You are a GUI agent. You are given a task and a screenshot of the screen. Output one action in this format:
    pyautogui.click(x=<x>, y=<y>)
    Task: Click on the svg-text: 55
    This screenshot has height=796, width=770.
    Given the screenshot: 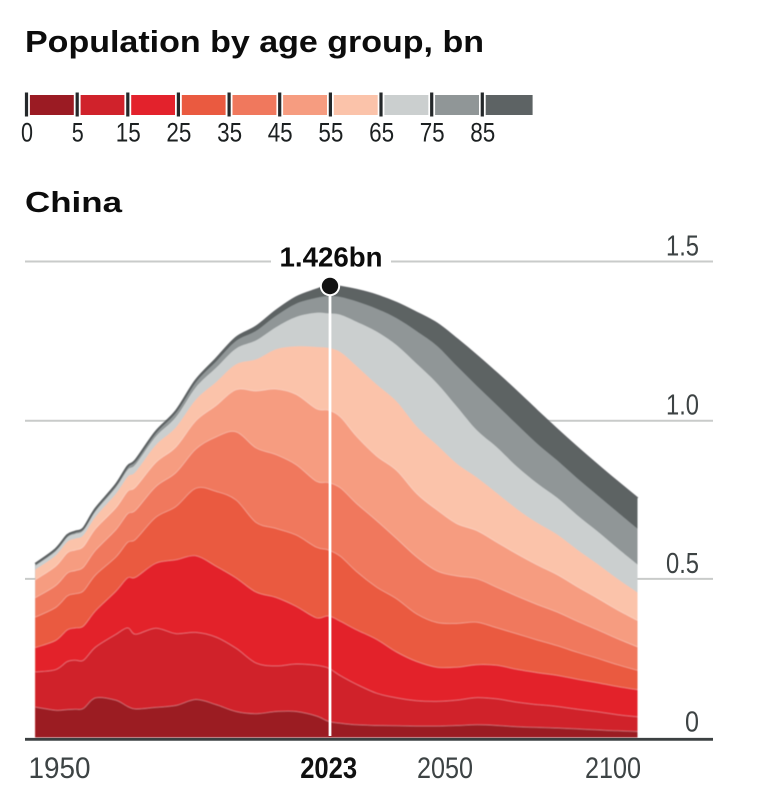 What is the action you would take?
    pyautogui.click(x=330, y=132)
    